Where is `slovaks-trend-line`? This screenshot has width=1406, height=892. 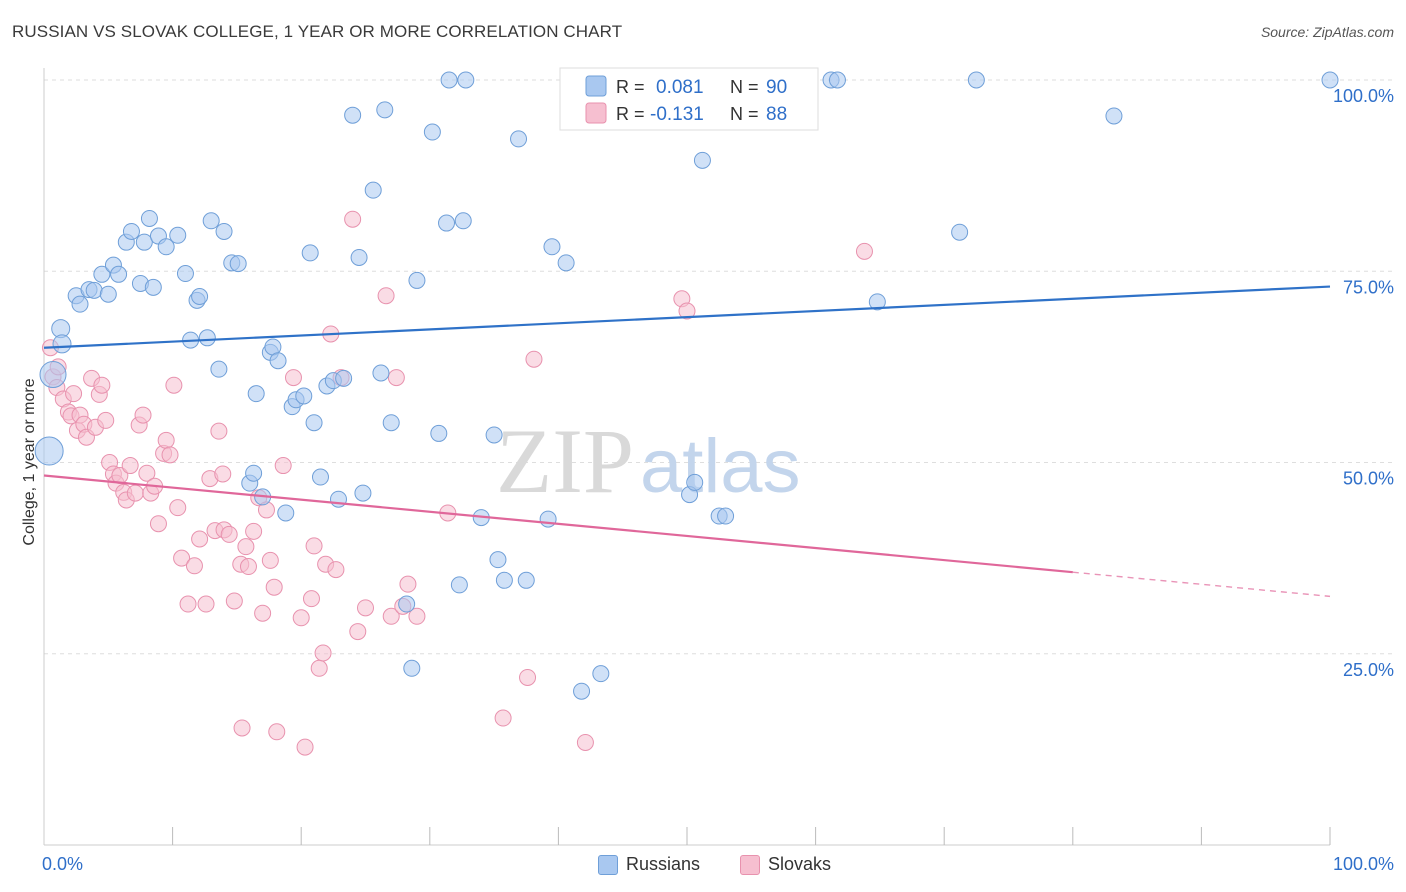 slovaks-trend-line is located at coordinates (558, 524).